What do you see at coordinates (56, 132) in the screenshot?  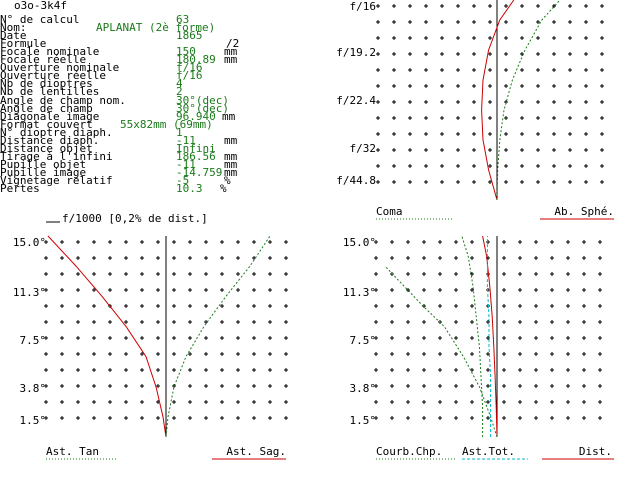 I see `param-label: N° dioptre diaph.` at bounding box center [56, 132].